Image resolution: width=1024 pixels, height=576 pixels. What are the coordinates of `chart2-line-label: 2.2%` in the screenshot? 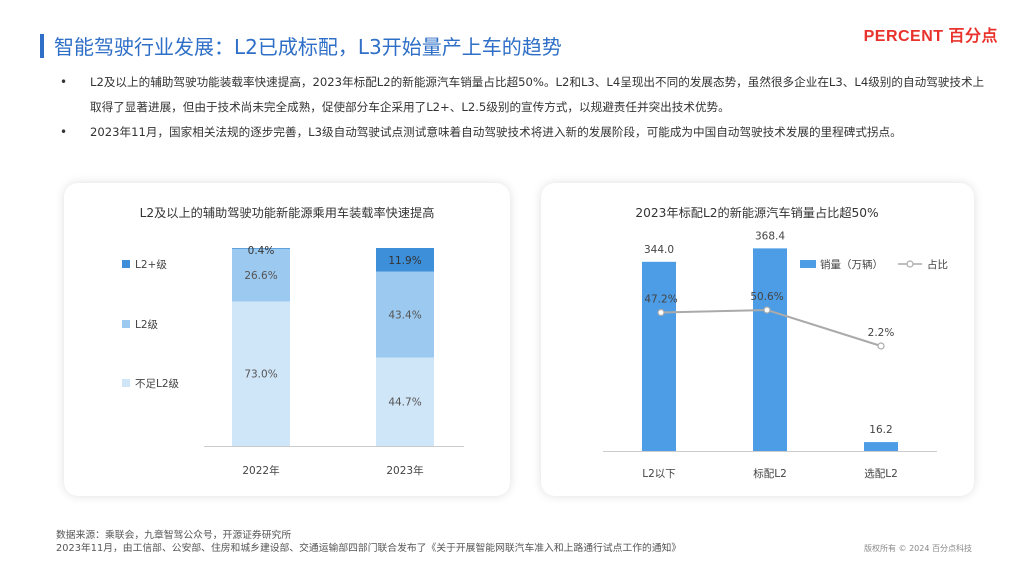 It's located at (881, 333).